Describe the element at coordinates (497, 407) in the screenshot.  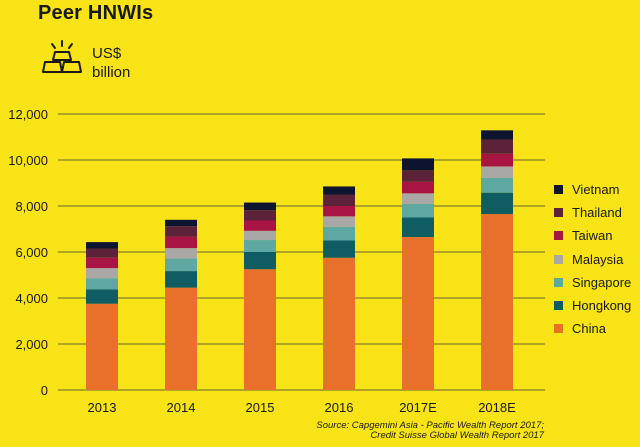
I see `x-tick-label: 2018E` at that location.